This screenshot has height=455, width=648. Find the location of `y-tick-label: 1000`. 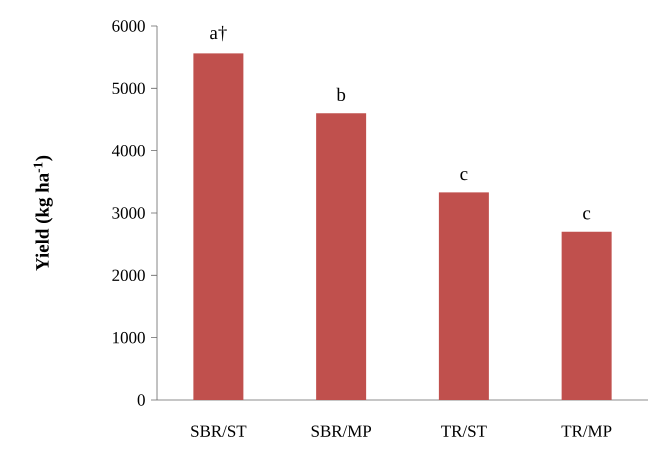

y-tick-label: 1000 is located at coordinates (129, 338).